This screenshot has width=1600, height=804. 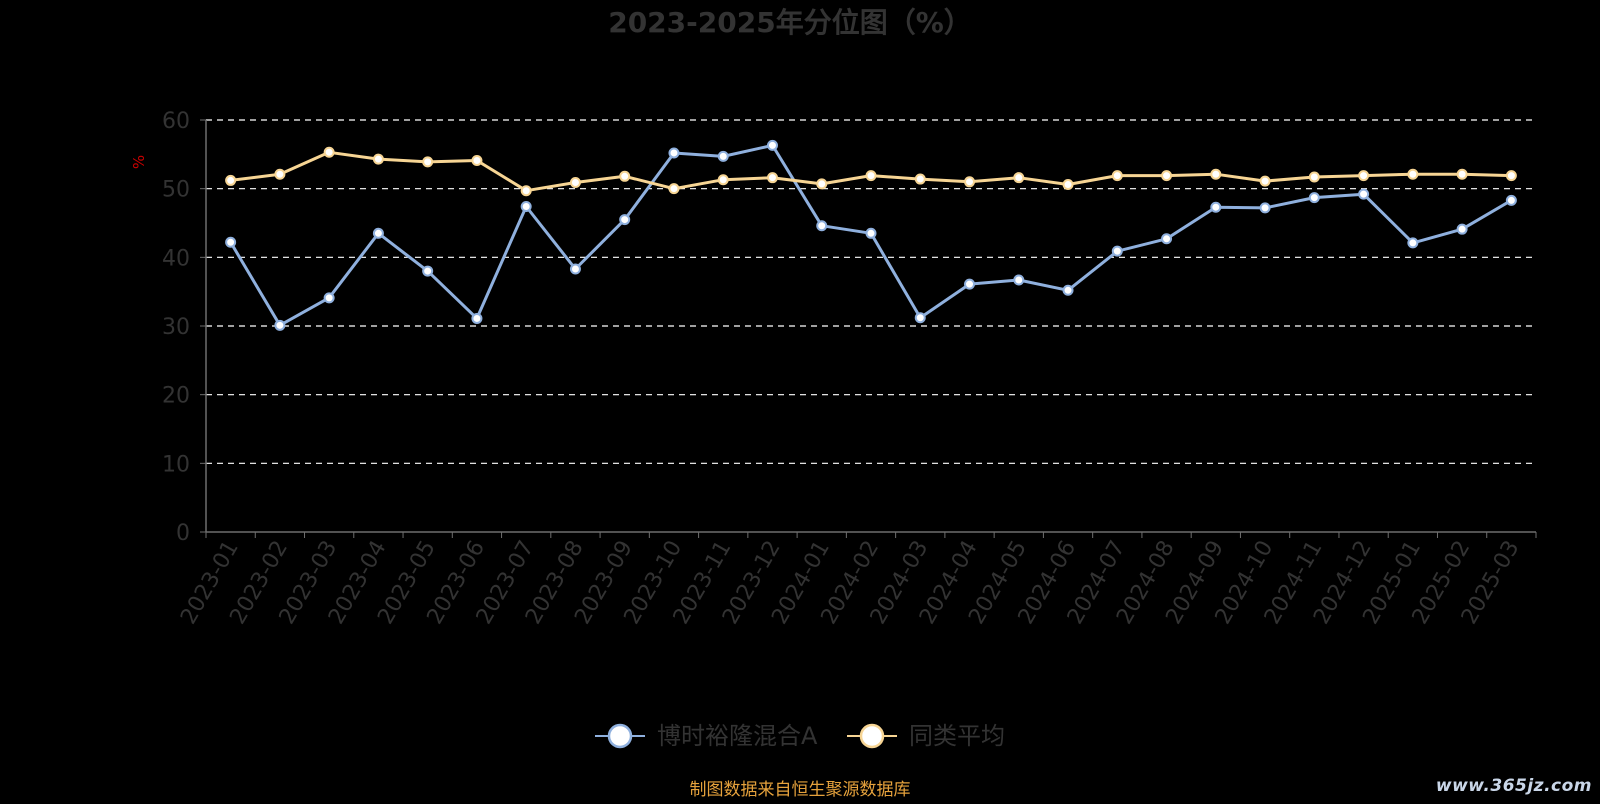 I want to click on y-tick-label: 20, so click(x=176, y=396).